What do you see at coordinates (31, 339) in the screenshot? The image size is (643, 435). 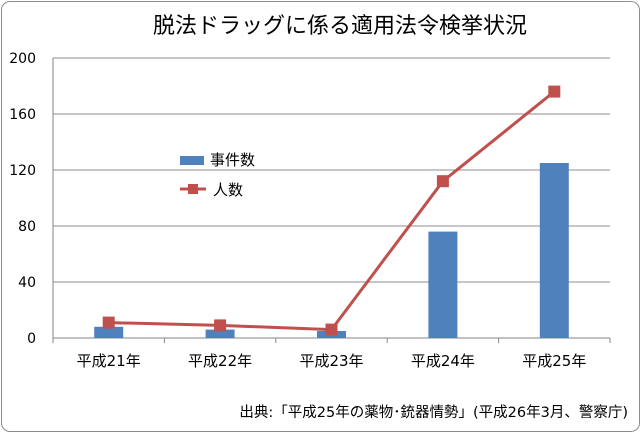 I see `y-tick-label: 0` at bounding box center [31, 339].